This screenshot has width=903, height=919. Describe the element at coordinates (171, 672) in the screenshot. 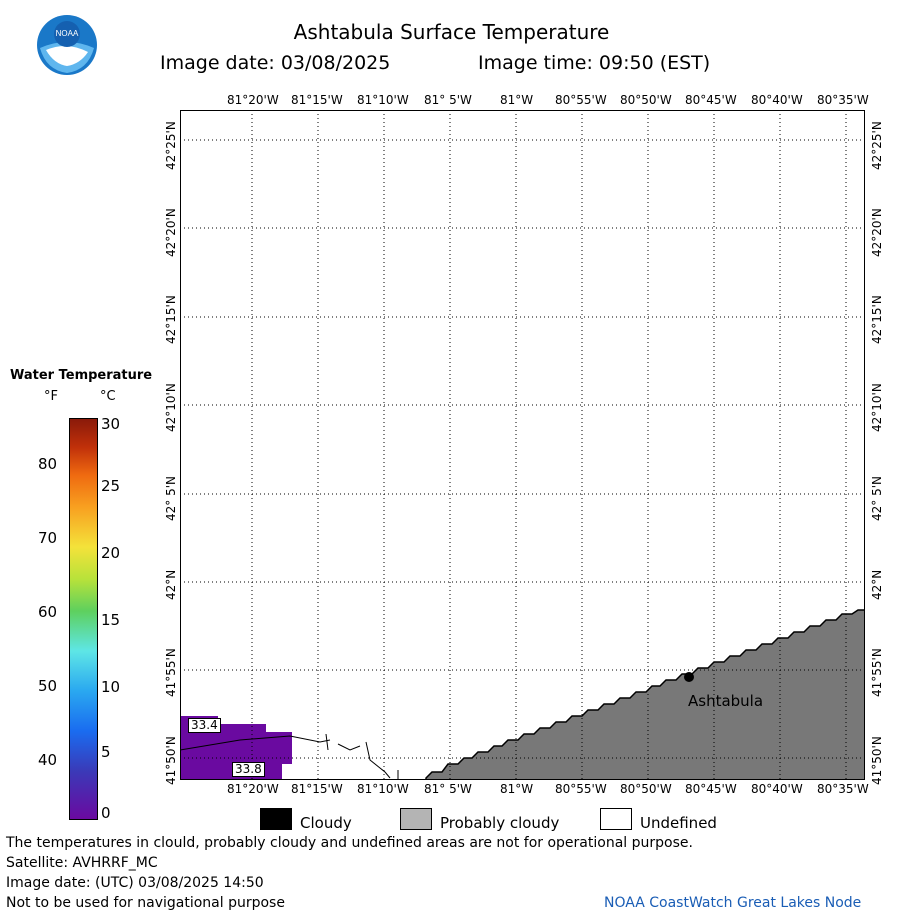

I see `lat-tick-left: 41°55'N` at that location.